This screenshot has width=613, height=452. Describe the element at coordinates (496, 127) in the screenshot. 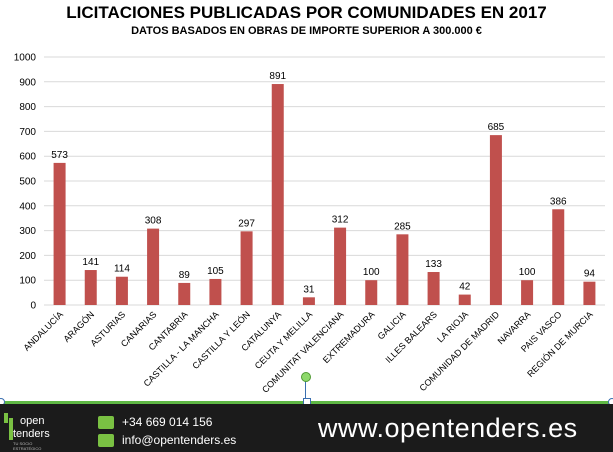

I see `data-label: 685` at that location.